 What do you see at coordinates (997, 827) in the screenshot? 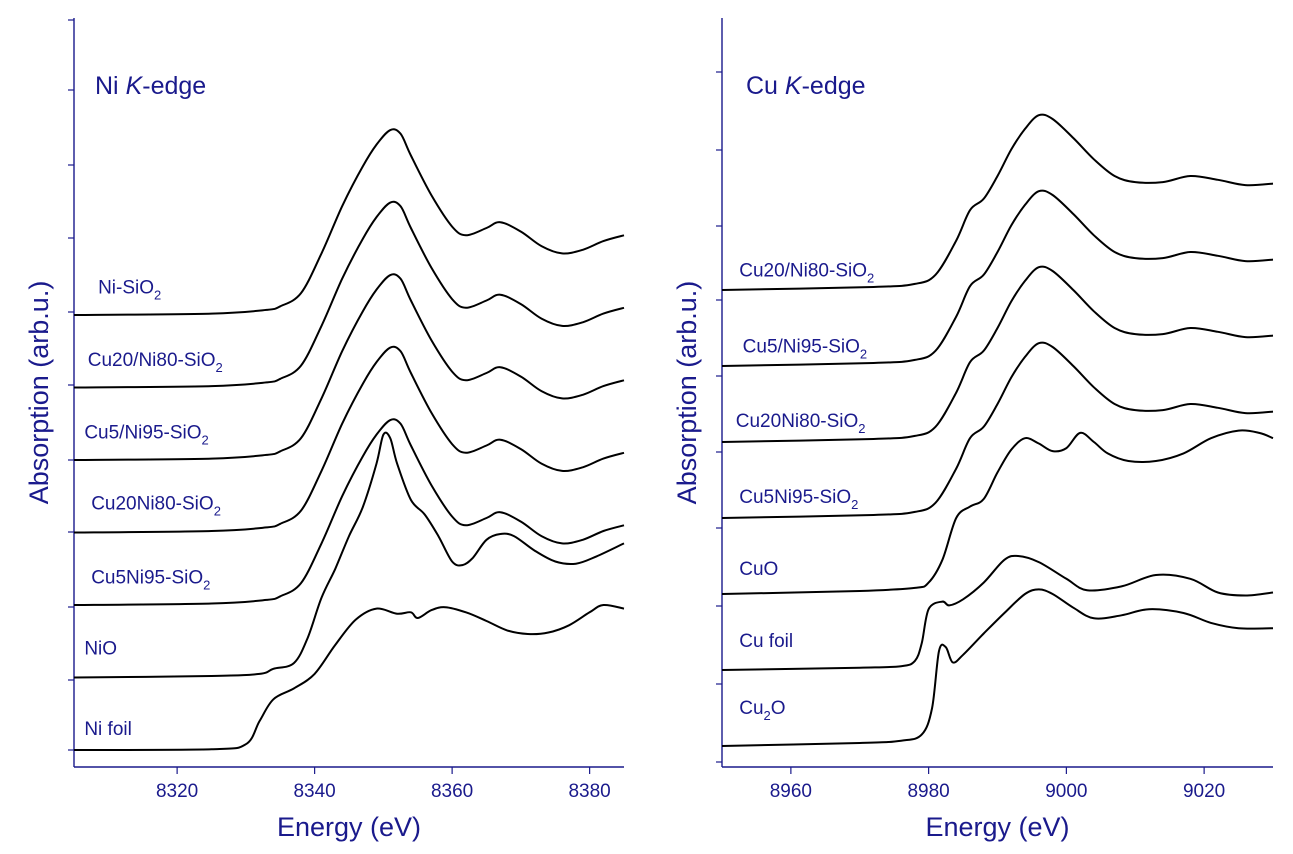
I see `cu-x-axis-title: Energy (eV)` at bounding box center [997, 827].